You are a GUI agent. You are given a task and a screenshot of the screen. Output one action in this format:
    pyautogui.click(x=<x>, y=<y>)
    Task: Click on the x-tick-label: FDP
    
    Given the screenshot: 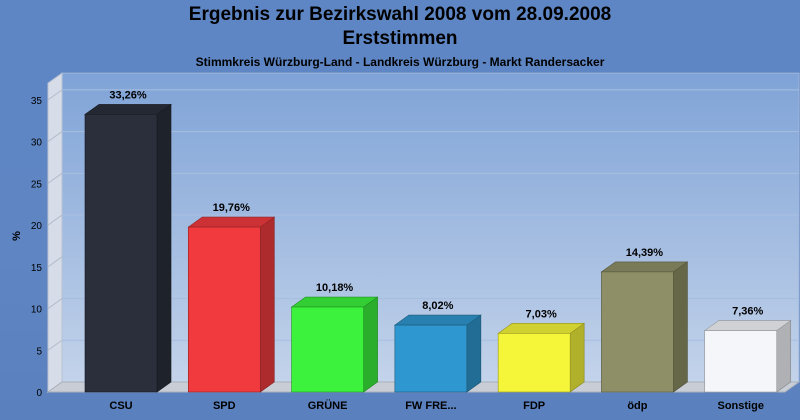 What is the action you would take?
    pyautogui.click(x=534, y=406)
    